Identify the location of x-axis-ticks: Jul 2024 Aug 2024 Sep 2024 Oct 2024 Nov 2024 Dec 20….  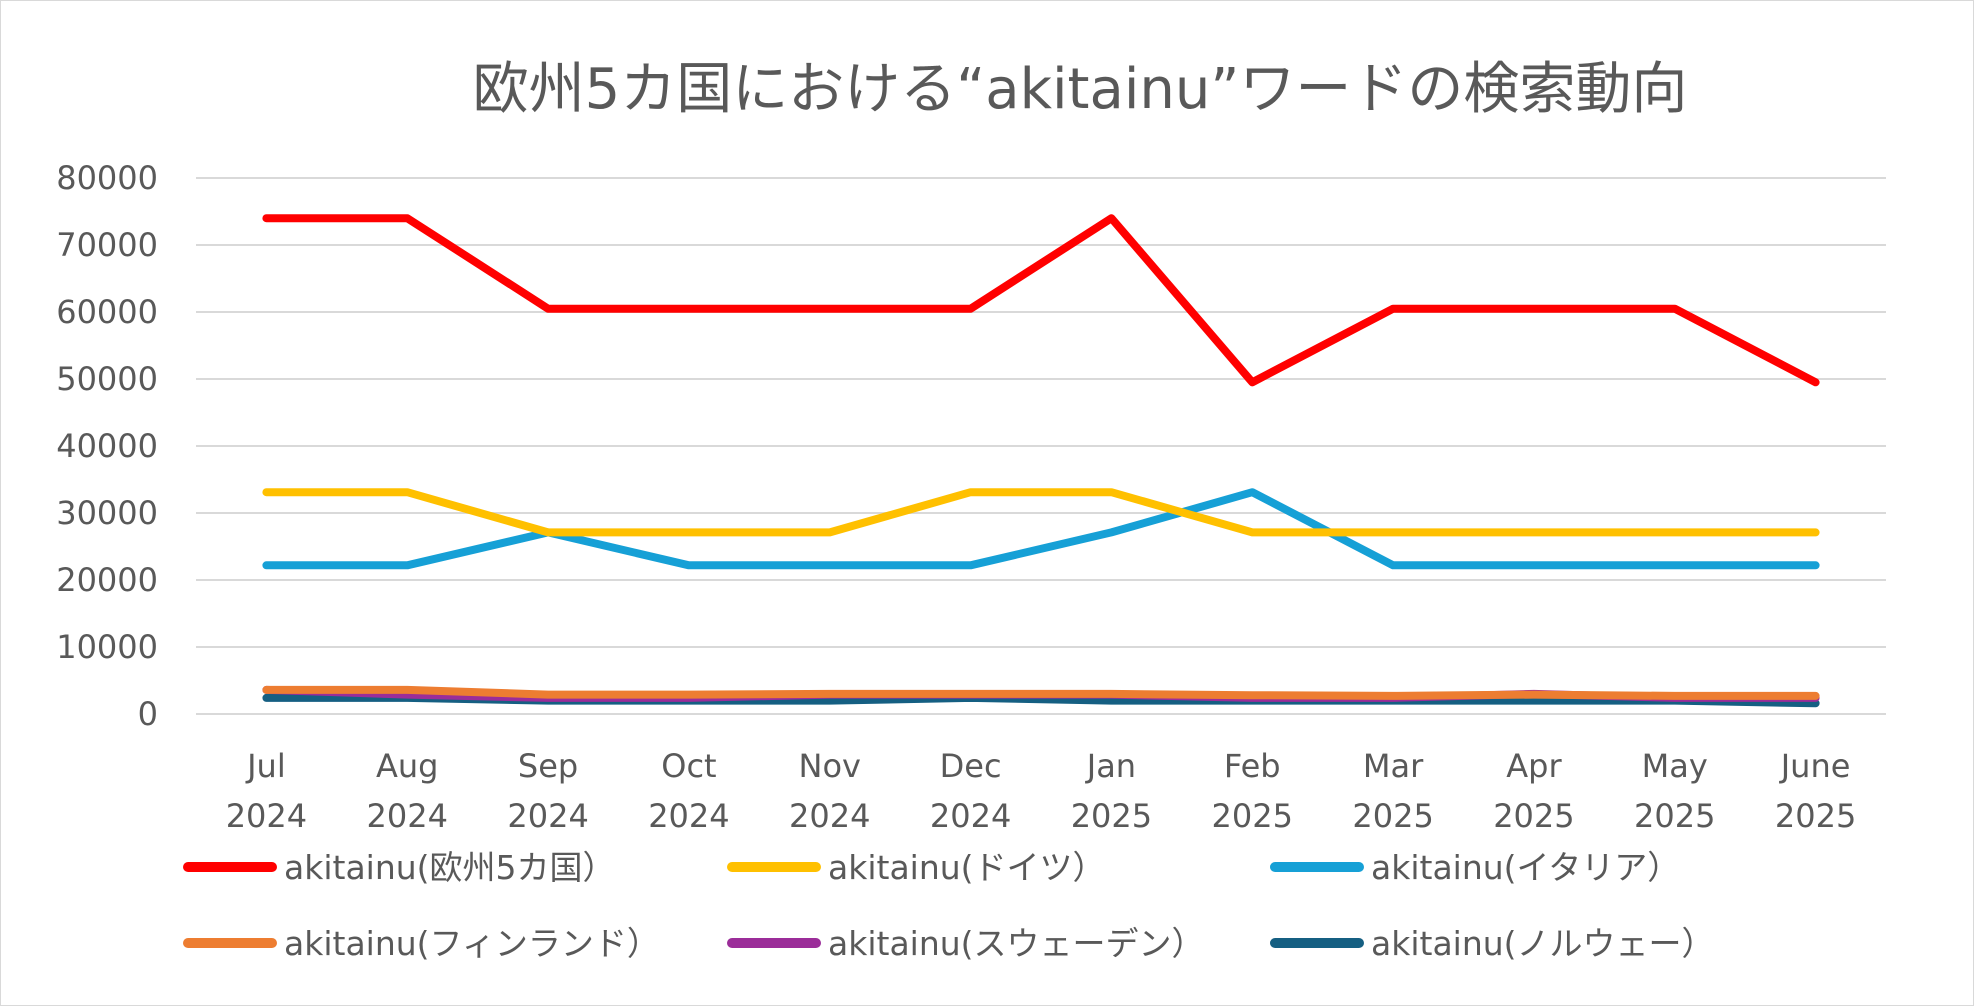
(1041, 791).